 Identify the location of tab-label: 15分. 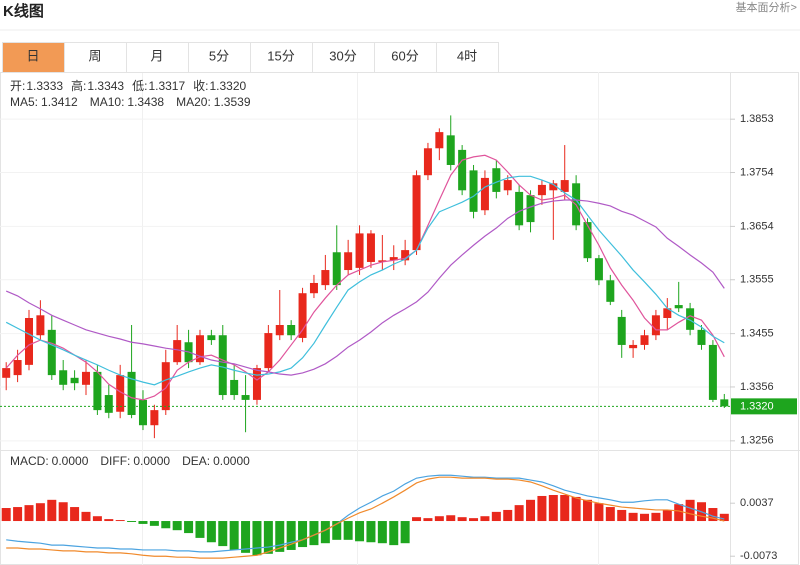
(280, 55).